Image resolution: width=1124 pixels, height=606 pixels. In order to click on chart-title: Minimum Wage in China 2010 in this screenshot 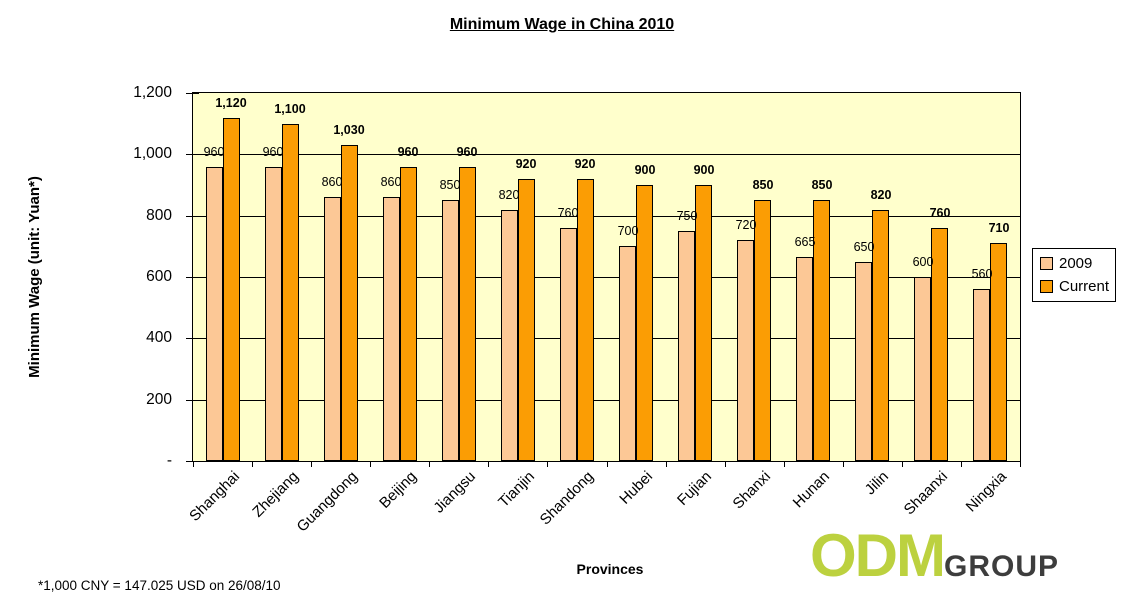, I will do `click(562, 24)`.